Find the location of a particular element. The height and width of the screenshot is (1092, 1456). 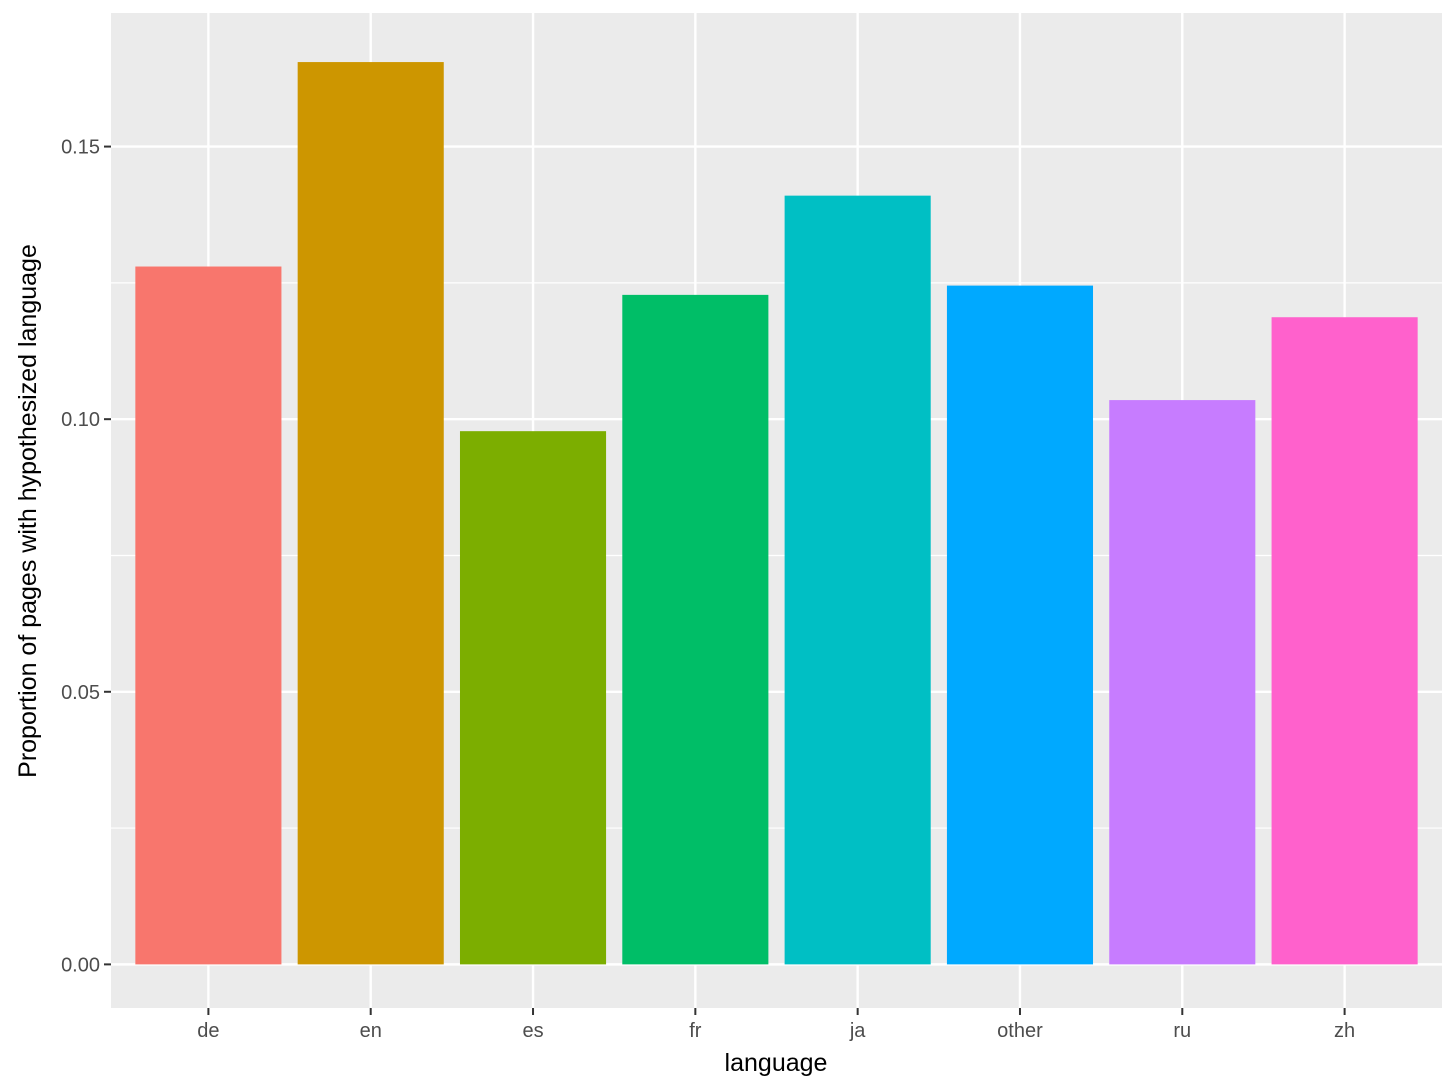

x-axis: de en es fr ja other ru zh is located at coordinates (776, 1025).